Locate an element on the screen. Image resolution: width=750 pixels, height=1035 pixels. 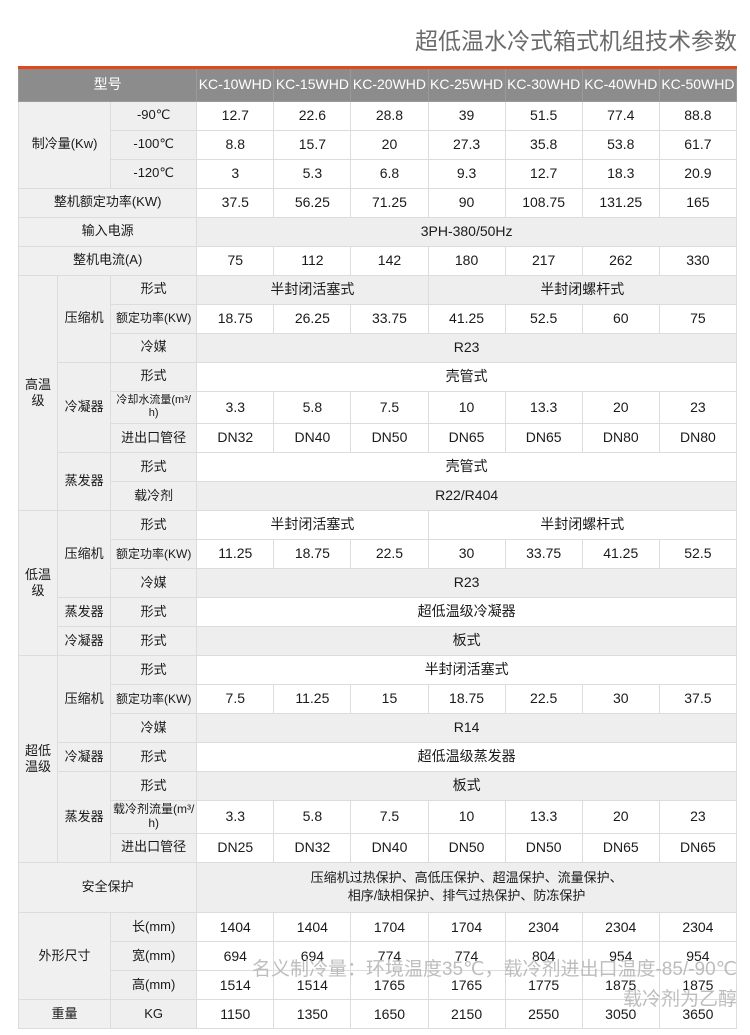
footer-note-line-1: 名义制冷量：环境温度35℃，载冷剂进出口温度-85/-90℃ is located at coordinates (494, 969).